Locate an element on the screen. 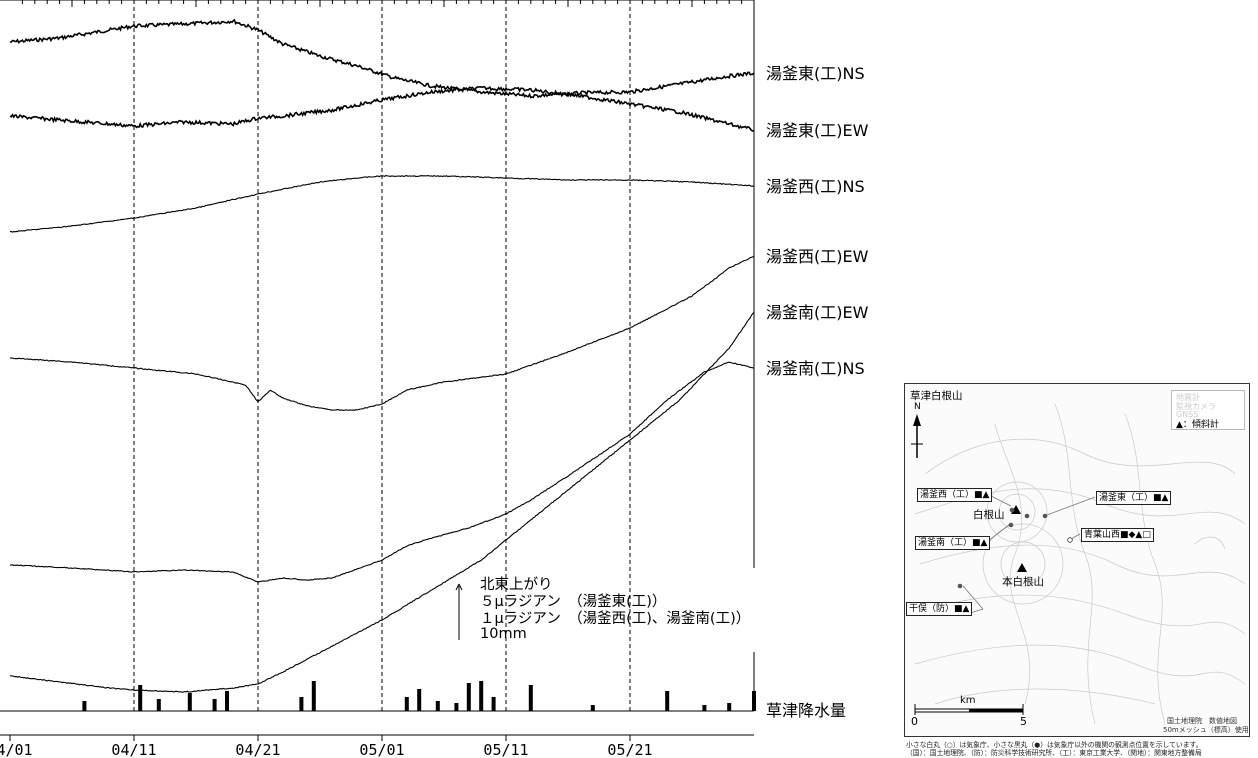 Image resolution: width=1258 pixels, height=758 pixels. series-label-3: 湯釜西(工)NS is located at coordinates (815, 186).